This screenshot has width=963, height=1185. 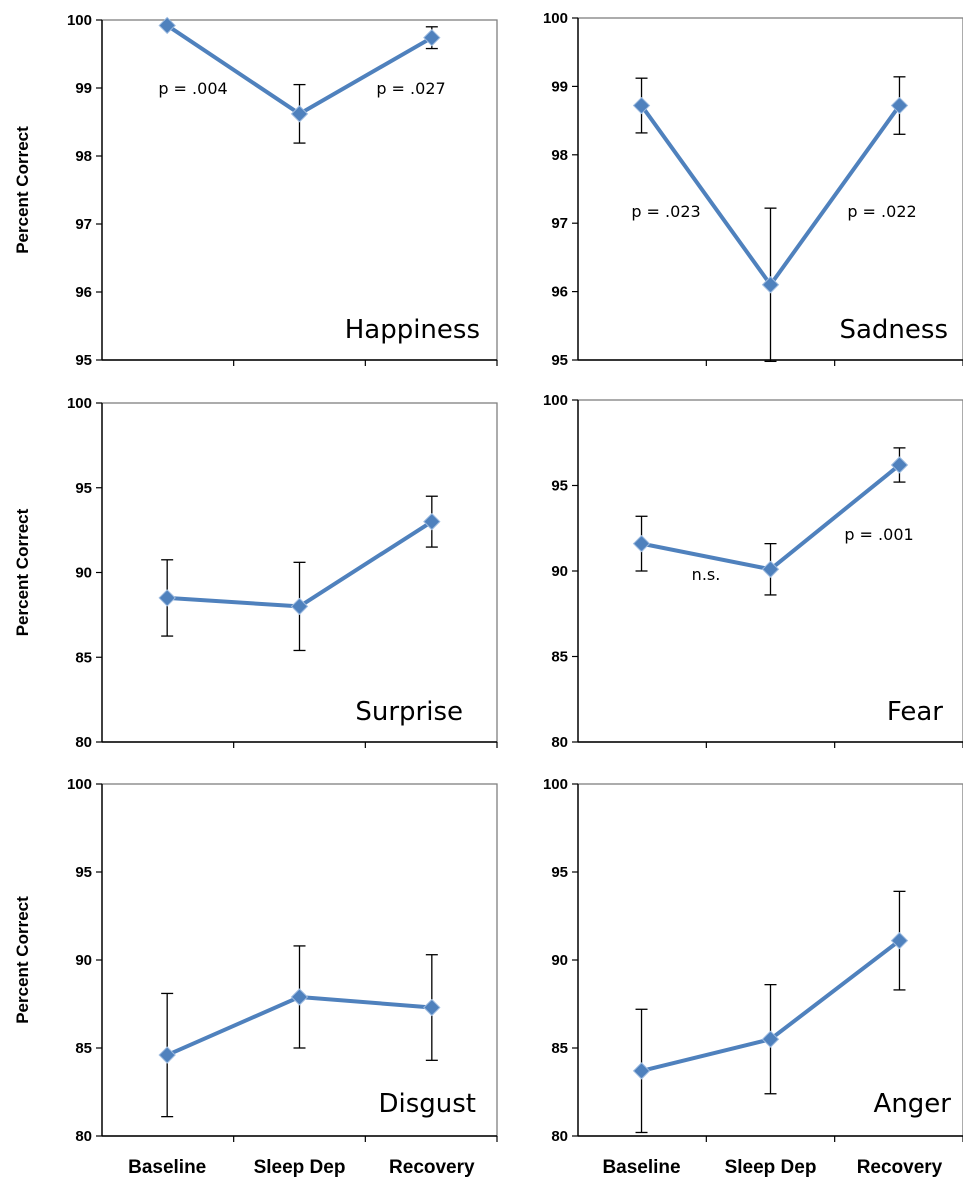 What do you see at coordinates (878, 534) in the screenshot?
I see `significance-annotation: p = .001` at bounding box center [878, 534].